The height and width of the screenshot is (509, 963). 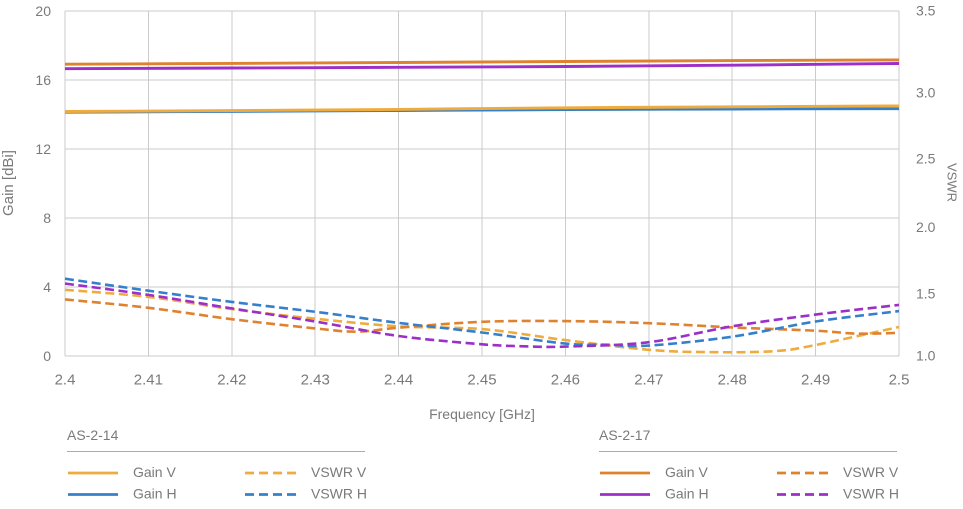 What do you see at coordinates (926, 227) in the screenshot?
I see `svg-text: 2.0` at bounding box center [926, 227].